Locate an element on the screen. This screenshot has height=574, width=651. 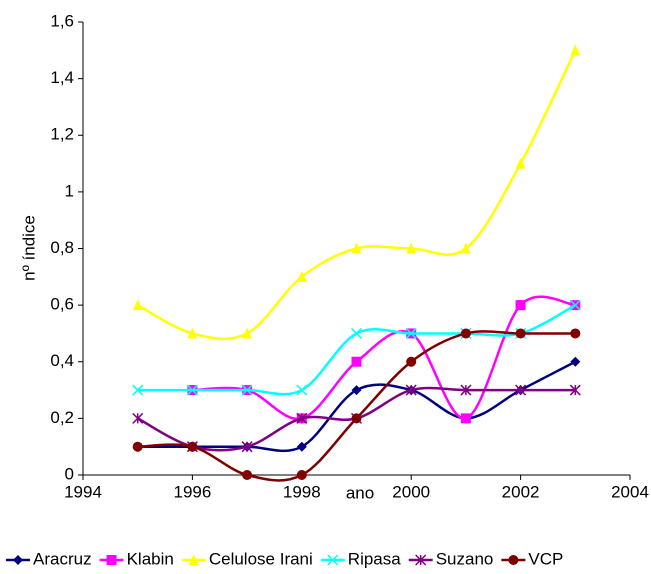
x-tick-label: 2000 is located at coordinates (411, 491).